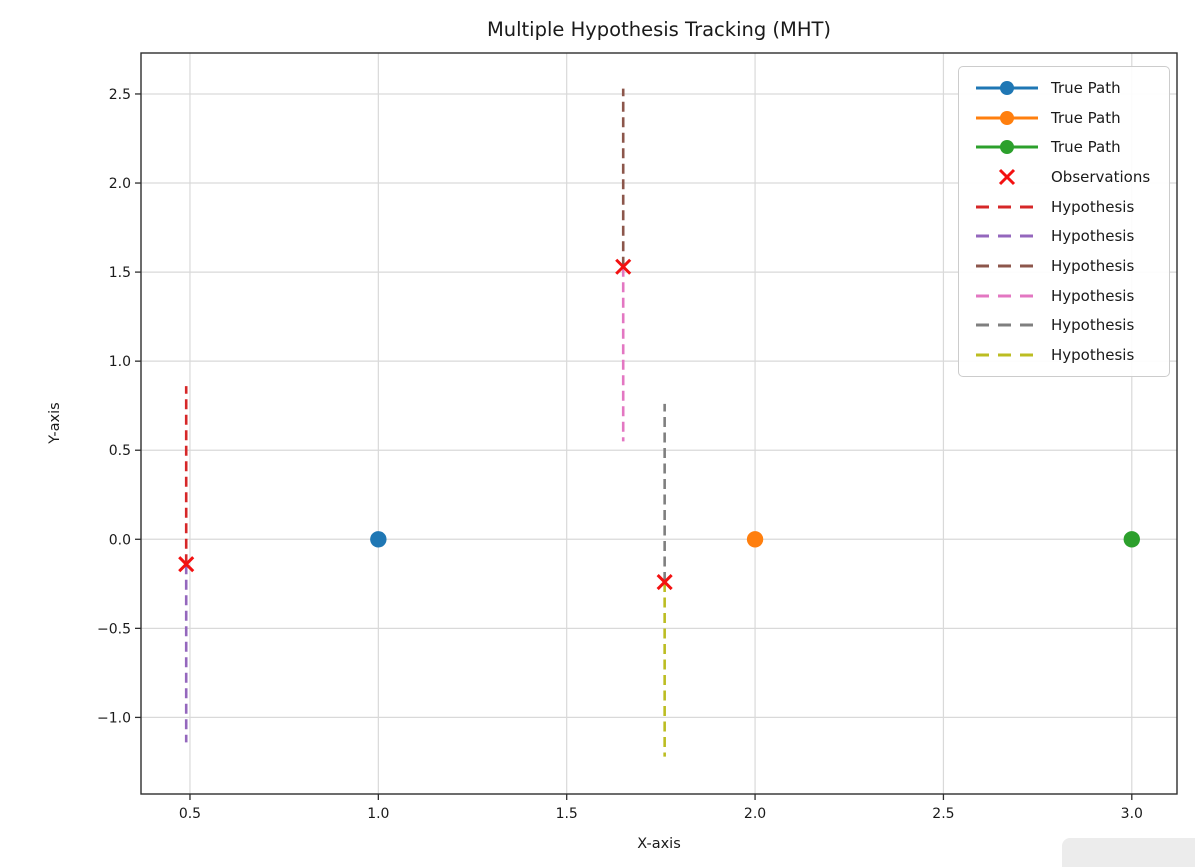  Describe the element at coordinates (1101, 176) in the screenshot. I see `legend-label: Observations` at that location.